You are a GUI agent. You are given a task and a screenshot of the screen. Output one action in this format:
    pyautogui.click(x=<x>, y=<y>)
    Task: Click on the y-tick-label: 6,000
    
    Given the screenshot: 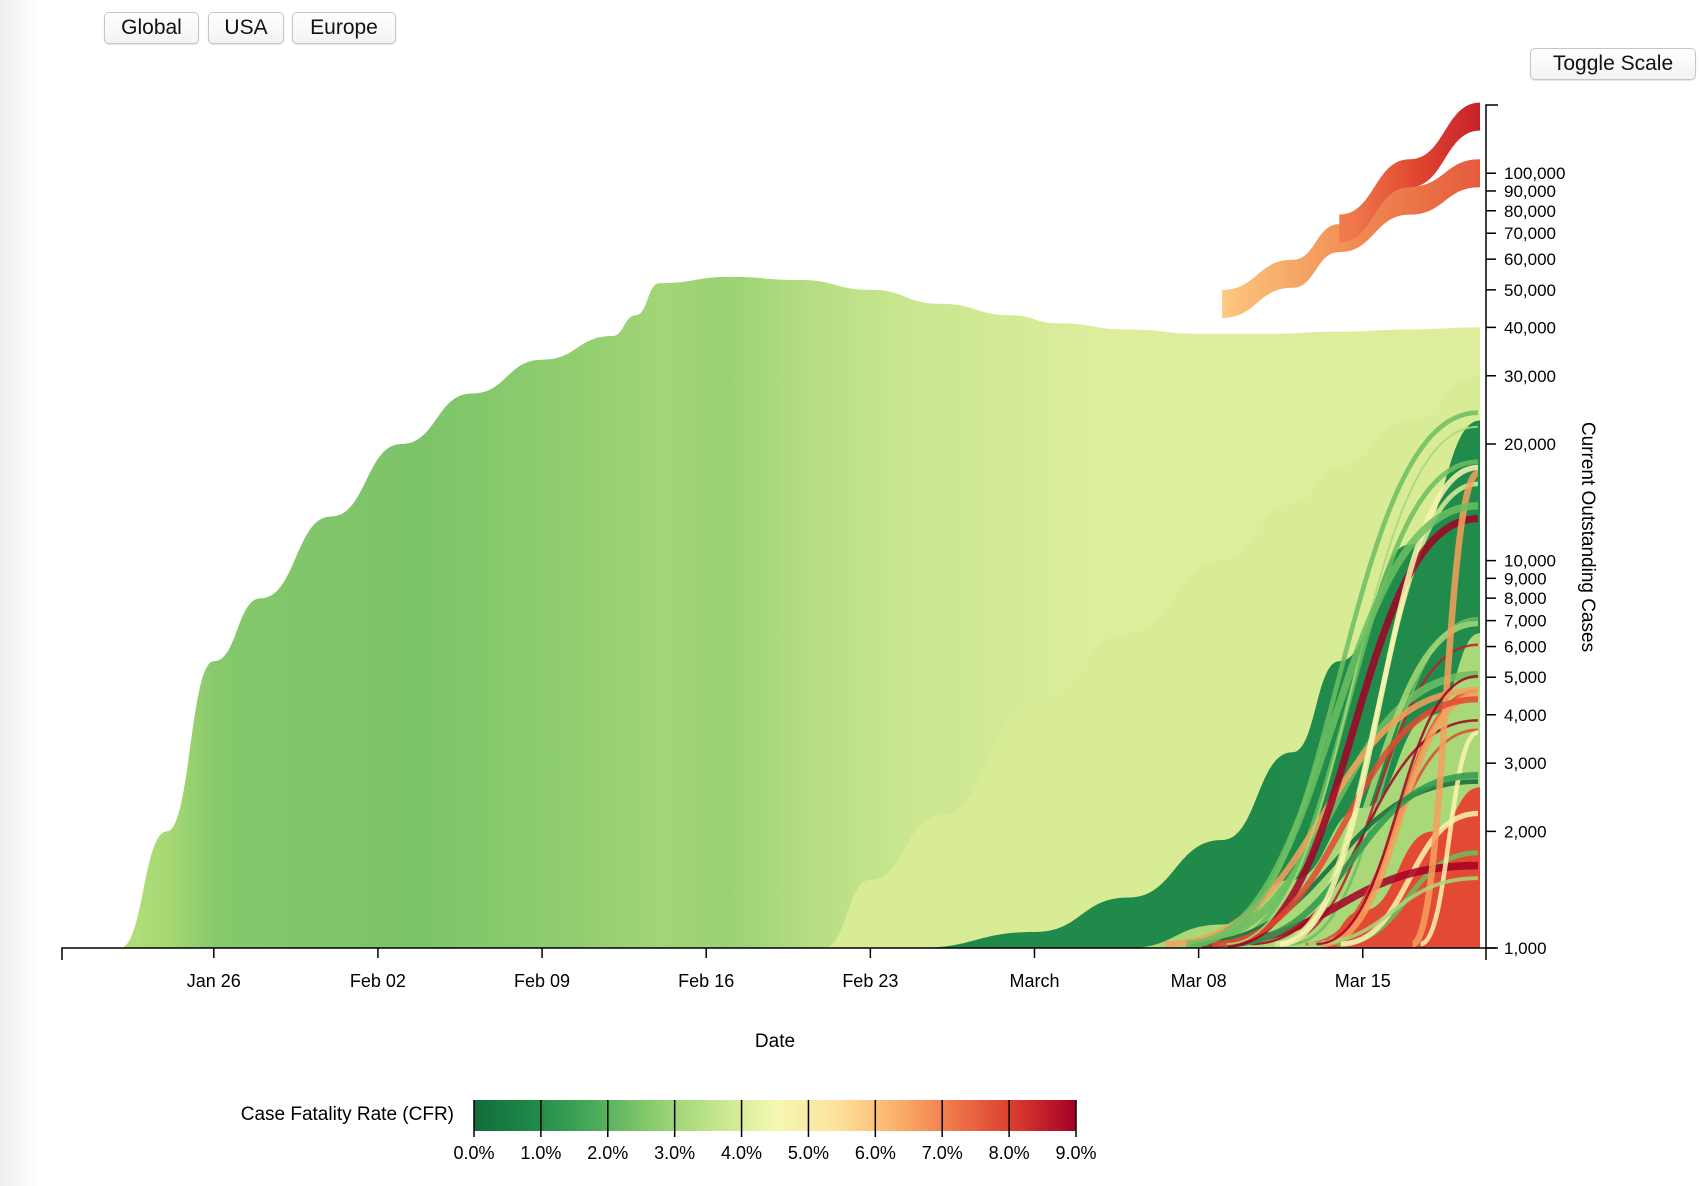 What is the action you would take?
    pyautogui.click(x=1525, y=647)
    